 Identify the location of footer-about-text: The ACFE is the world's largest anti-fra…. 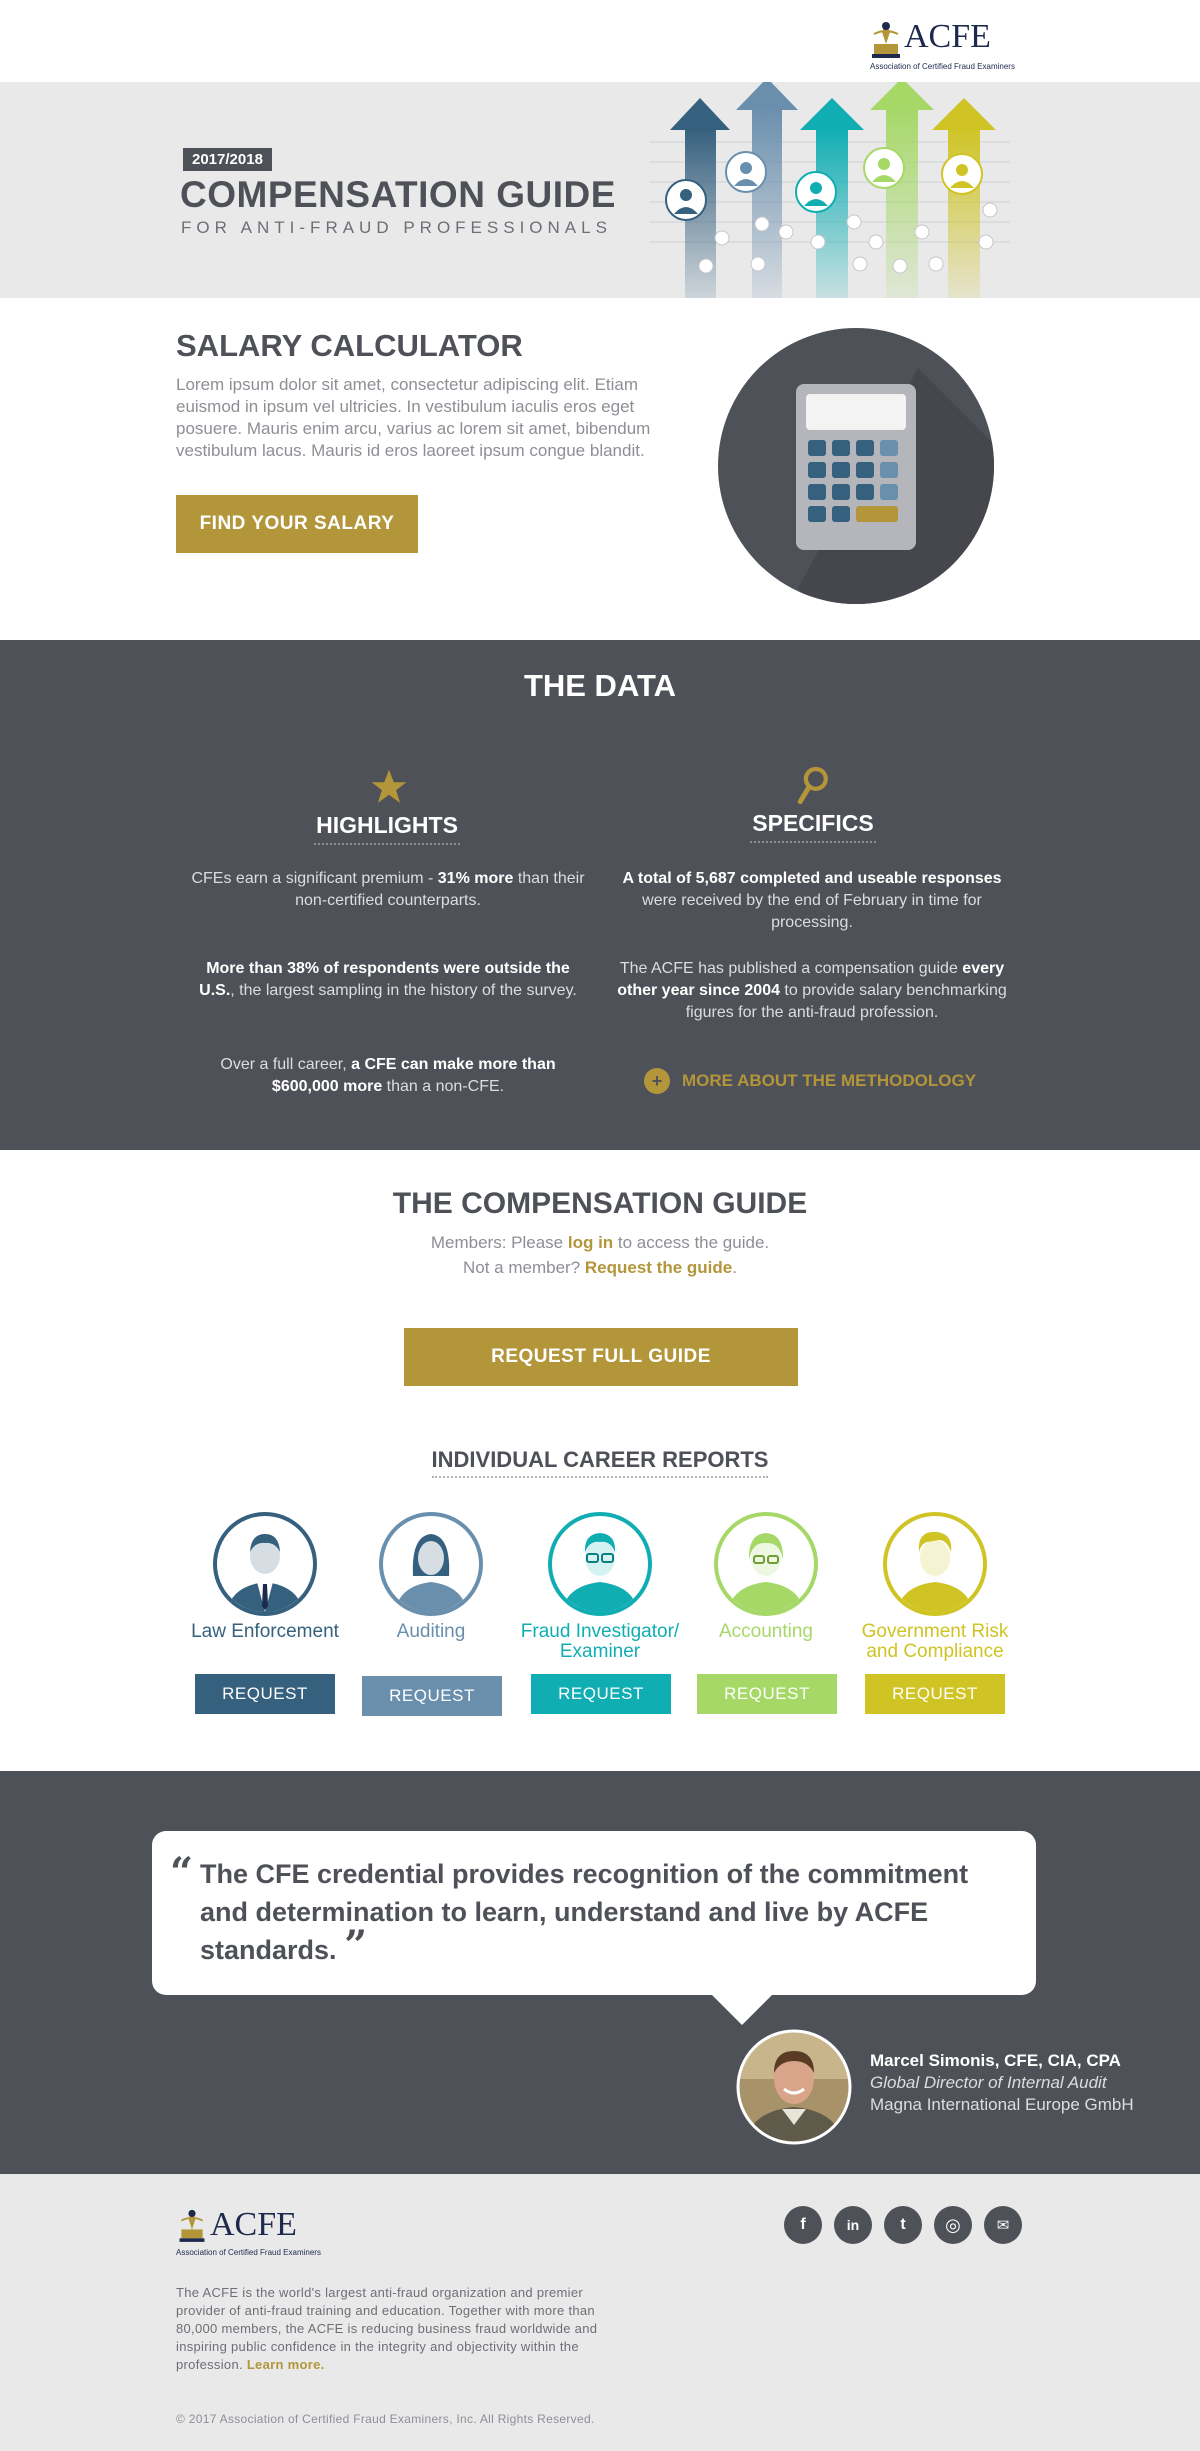
(387, 2328).